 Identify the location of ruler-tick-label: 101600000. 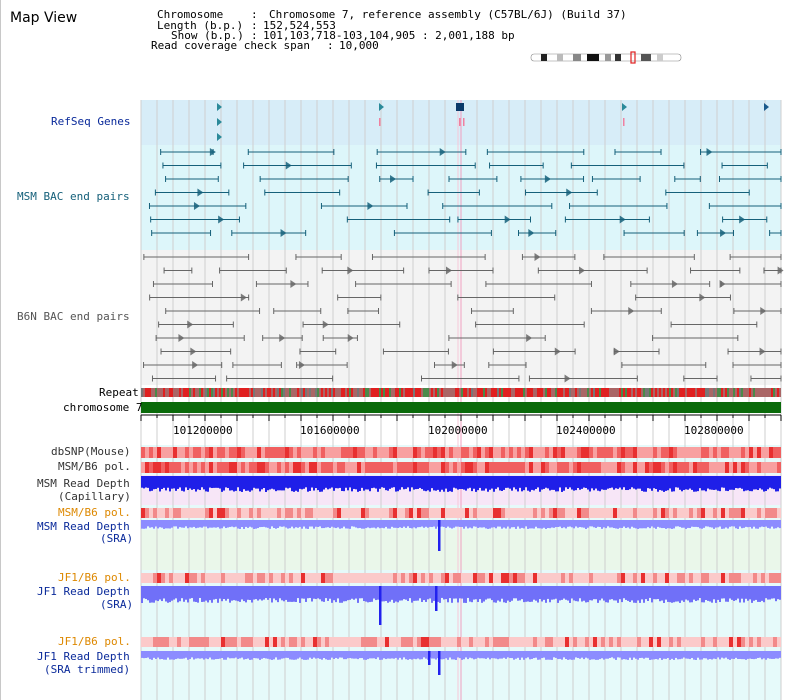
(330, 430).